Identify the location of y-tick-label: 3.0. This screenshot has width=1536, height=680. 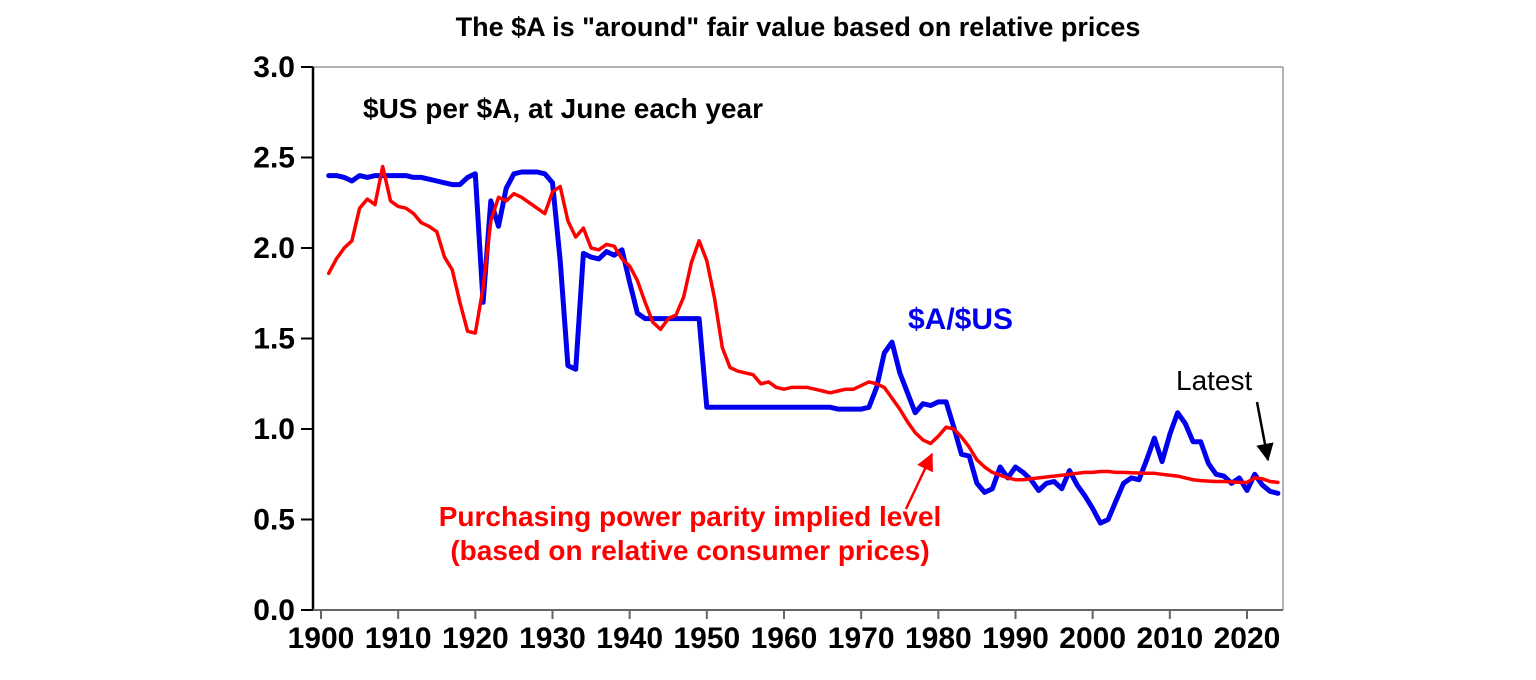
(274, 67).